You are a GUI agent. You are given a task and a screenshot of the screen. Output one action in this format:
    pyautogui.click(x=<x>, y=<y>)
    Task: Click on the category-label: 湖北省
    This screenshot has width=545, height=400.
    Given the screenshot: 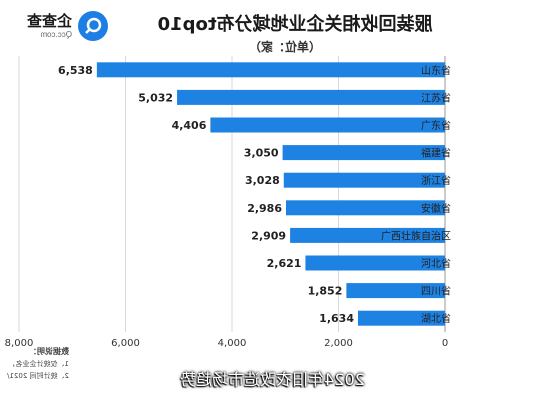 What is the action you would take?
    pyautogui.click(x=436, y=318)
    